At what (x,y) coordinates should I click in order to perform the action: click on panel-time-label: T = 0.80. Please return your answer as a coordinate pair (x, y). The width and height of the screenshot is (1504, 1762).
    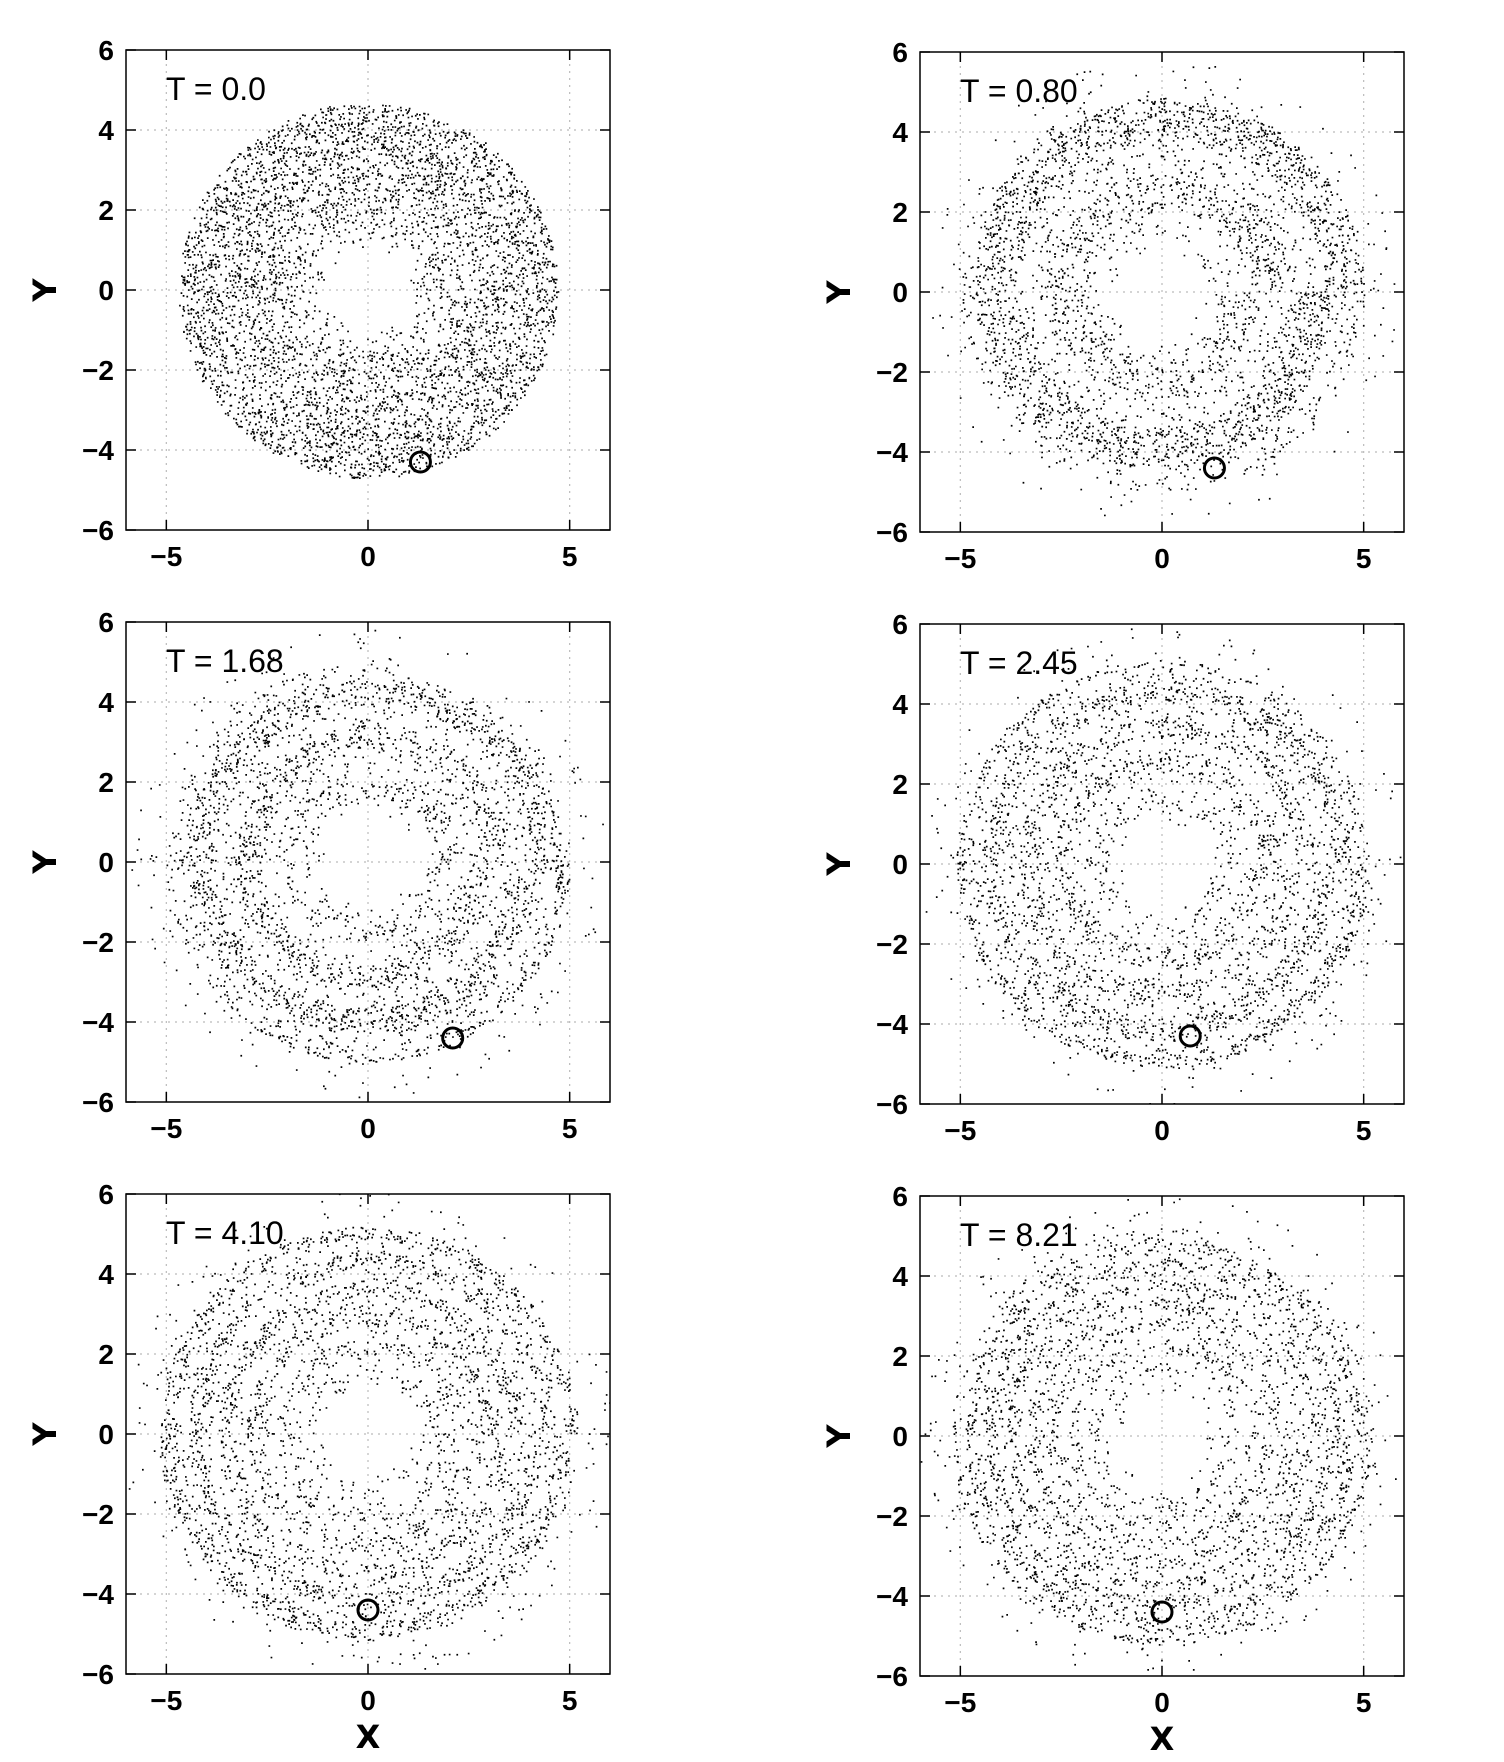
    Looking at the image, I should click on (1019, 91).